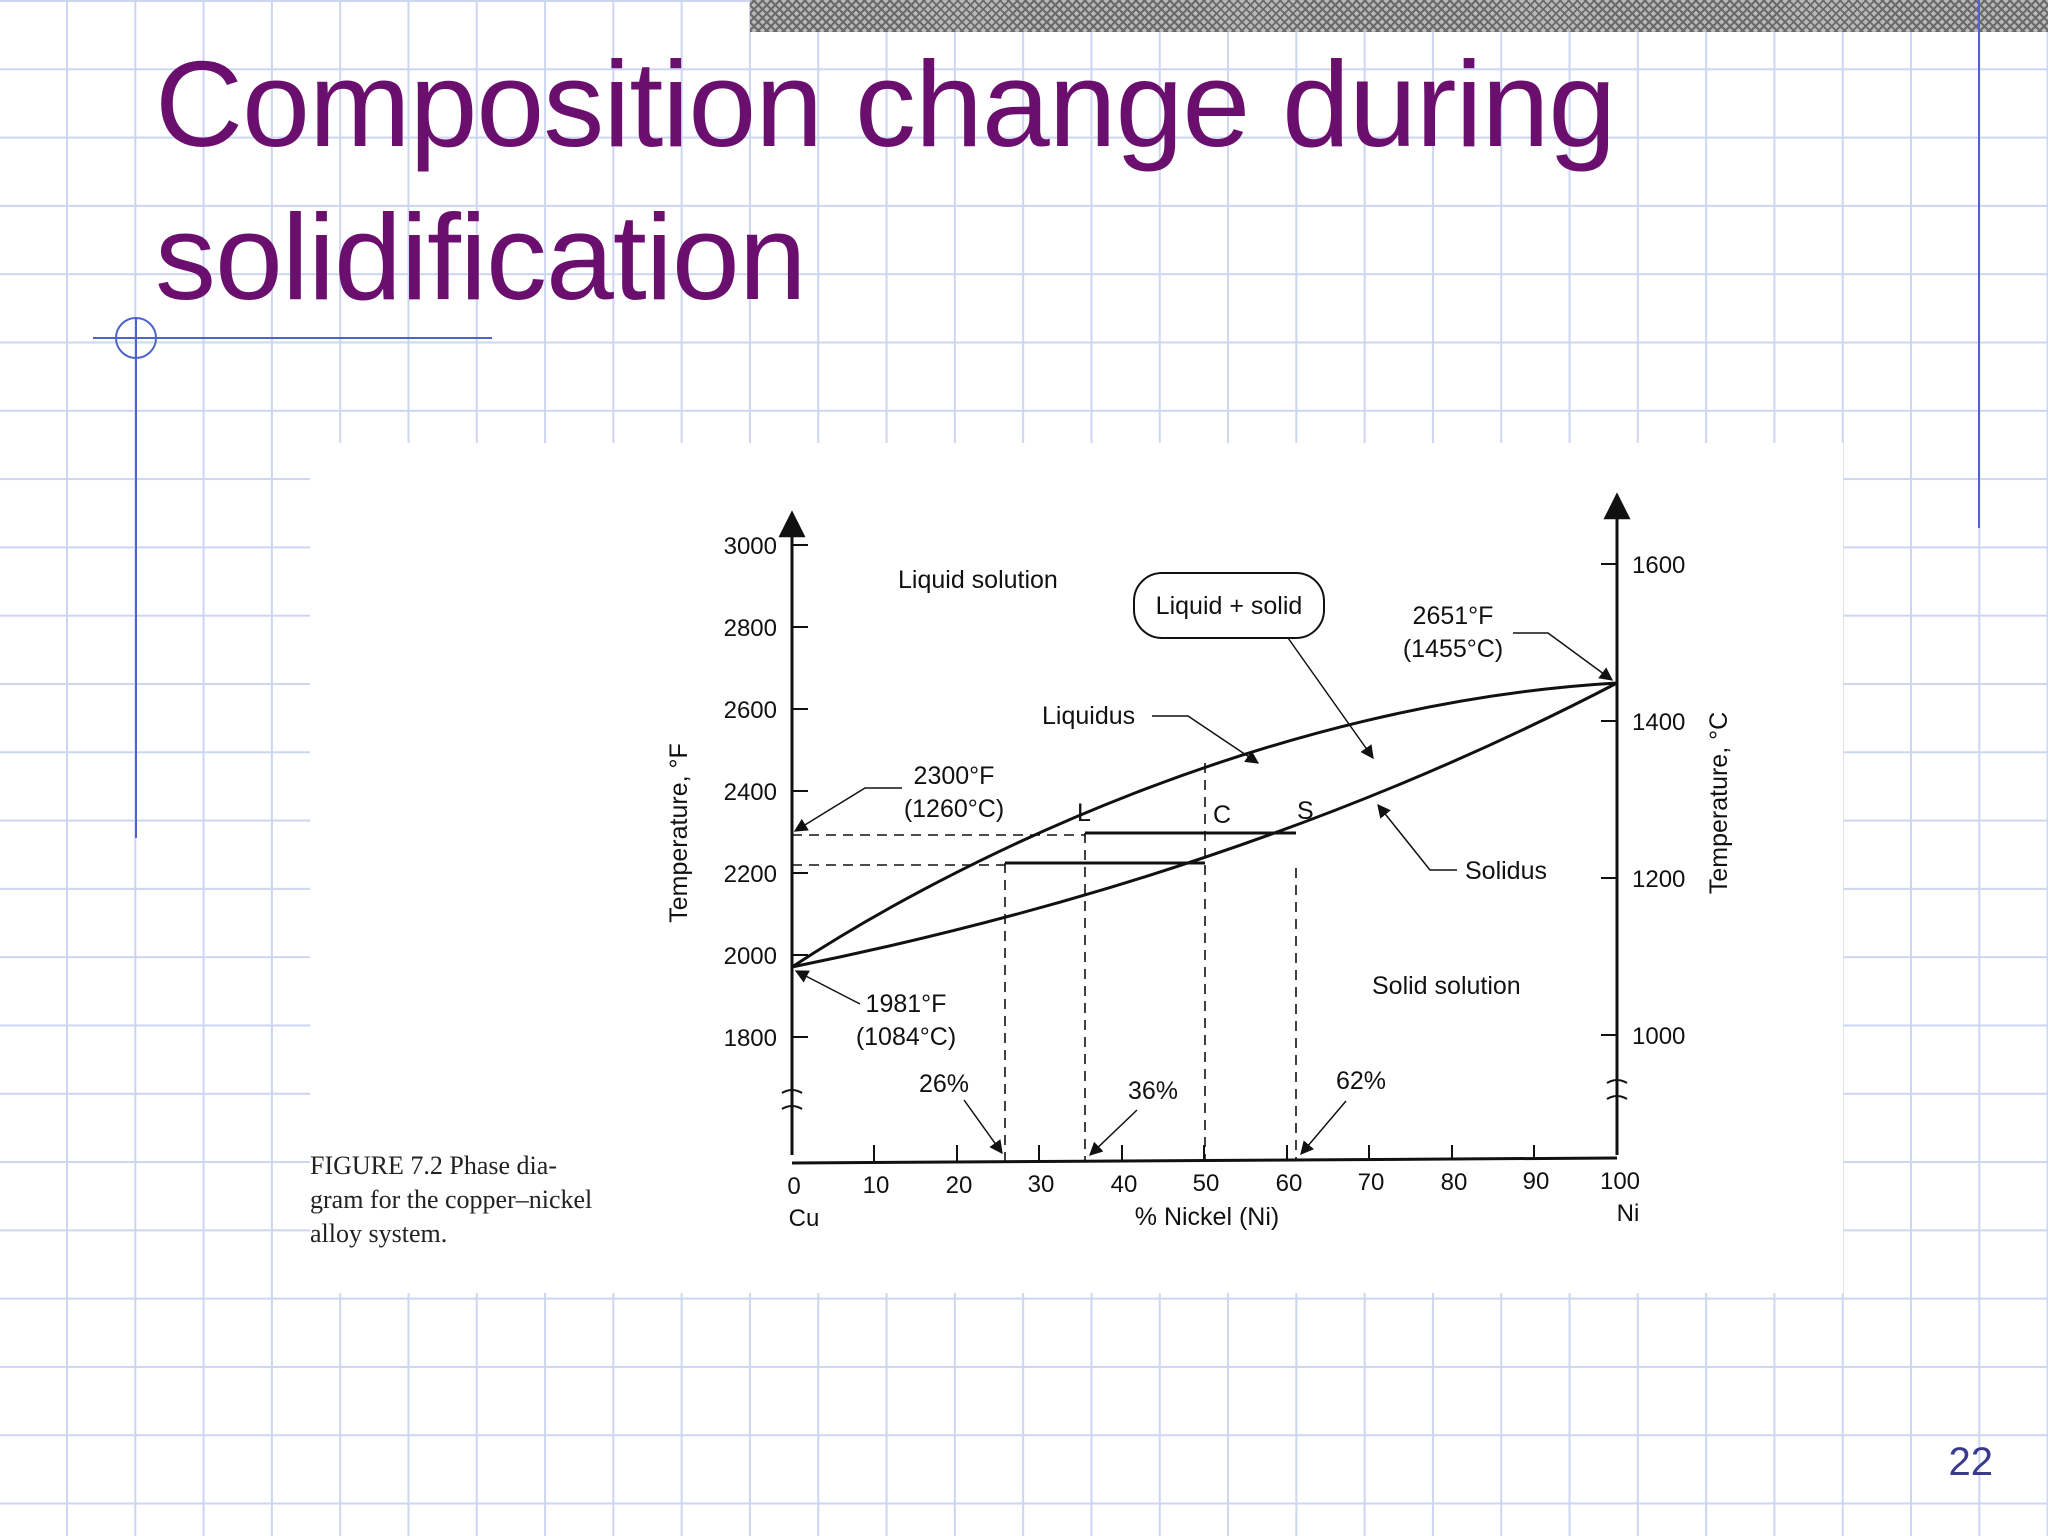 The image size is (2048, 1536). Describe the element at coordinates (1222, 815) in the screenshot. I see `point-C-label: C` at that location.